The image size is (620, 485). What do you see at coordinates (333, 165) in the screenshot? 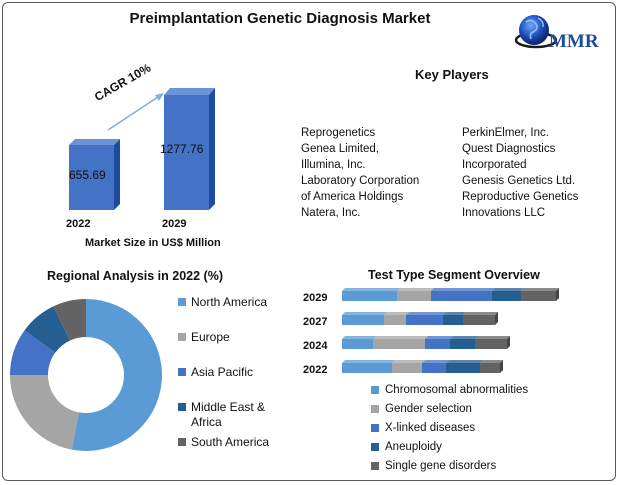
I see `key-player: Illumina, Inc.` at bounding box center [333, 165].